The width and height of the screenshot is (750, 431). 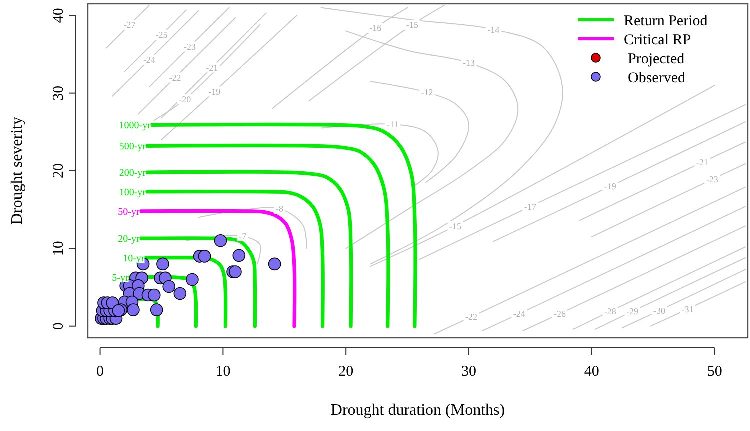 What do you see at coordinates (657, 78) in the screenshot?
I see `legend-label: Observed` at bounding box center [657, 78].